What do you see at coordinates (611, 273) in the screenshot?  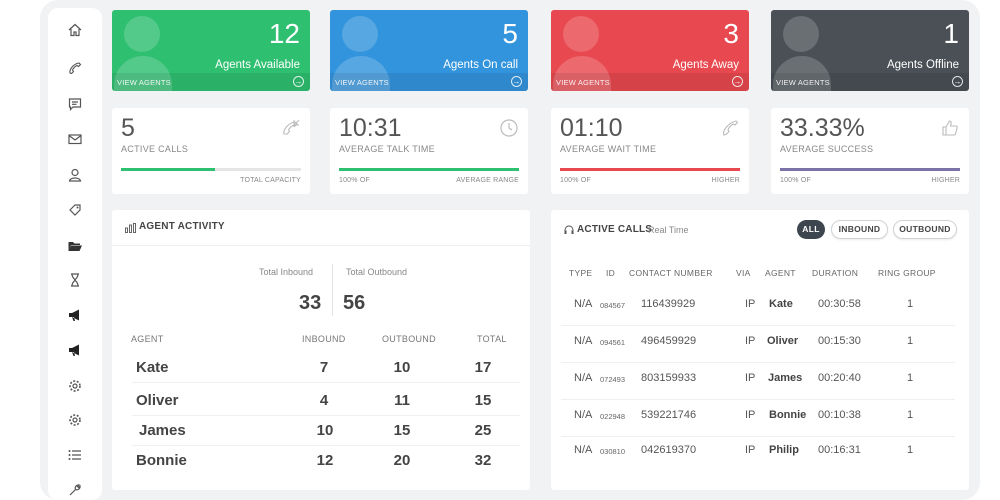 I see `column-header-id: ID` at bounding box center [611, 273].